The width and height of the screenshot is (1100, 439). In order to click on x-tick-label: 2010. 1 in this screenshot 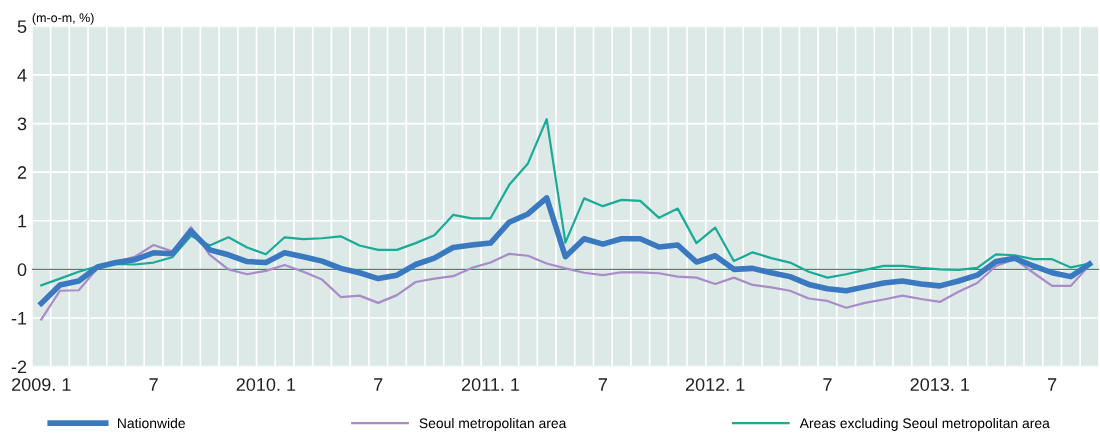, I will do `click(266, 384)`.